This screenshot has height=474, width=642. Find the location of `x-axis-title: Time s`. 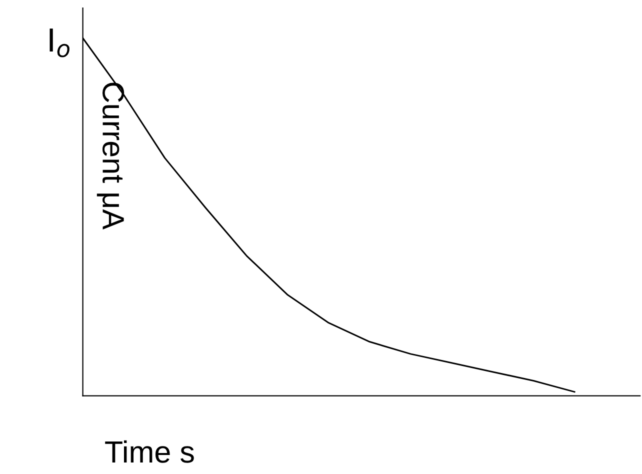

x-axis-title: Time s is located at coordinates (149, 451).